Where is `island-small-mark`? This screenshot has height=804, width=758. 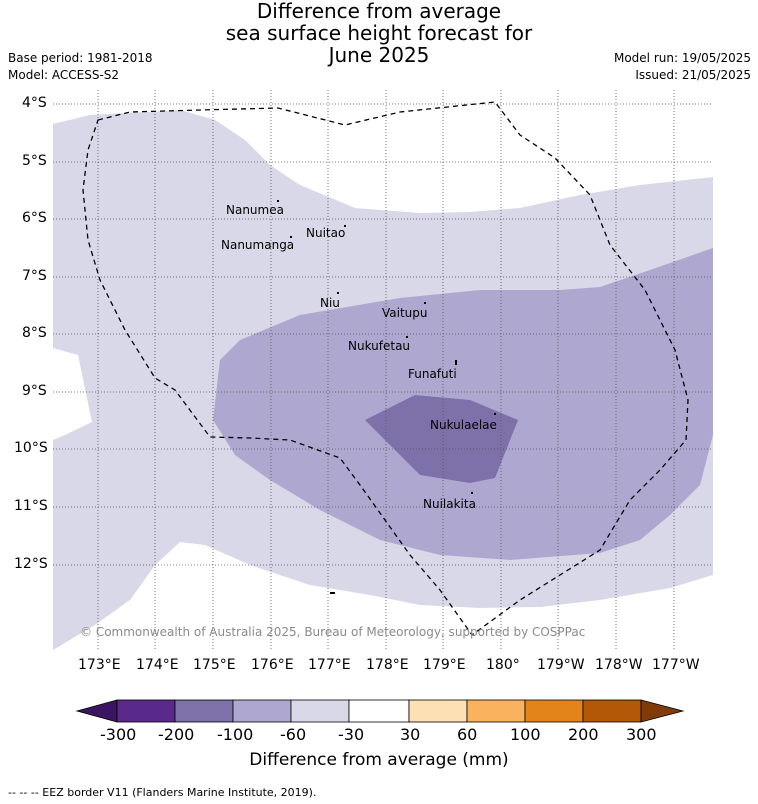 island-small-mark is located at coordinates (332, 593).